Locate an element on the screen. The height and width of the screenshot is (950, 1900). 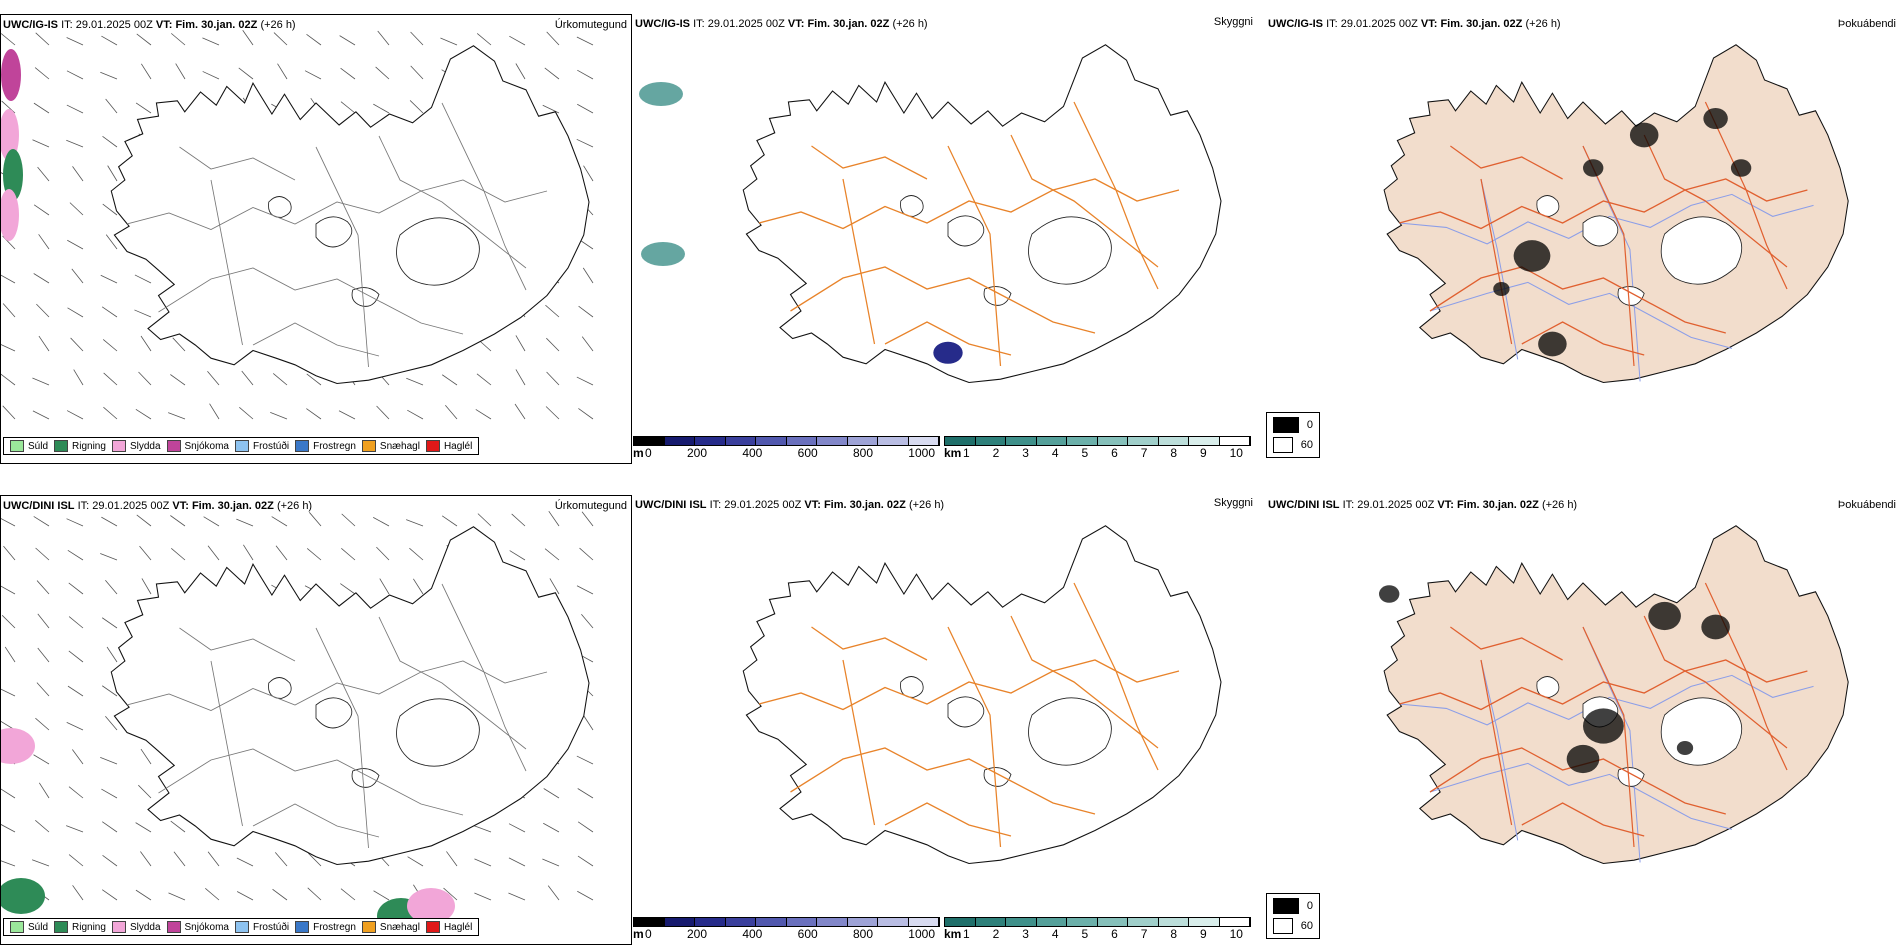
low-visibility-area is located at coordinates (661, 94).